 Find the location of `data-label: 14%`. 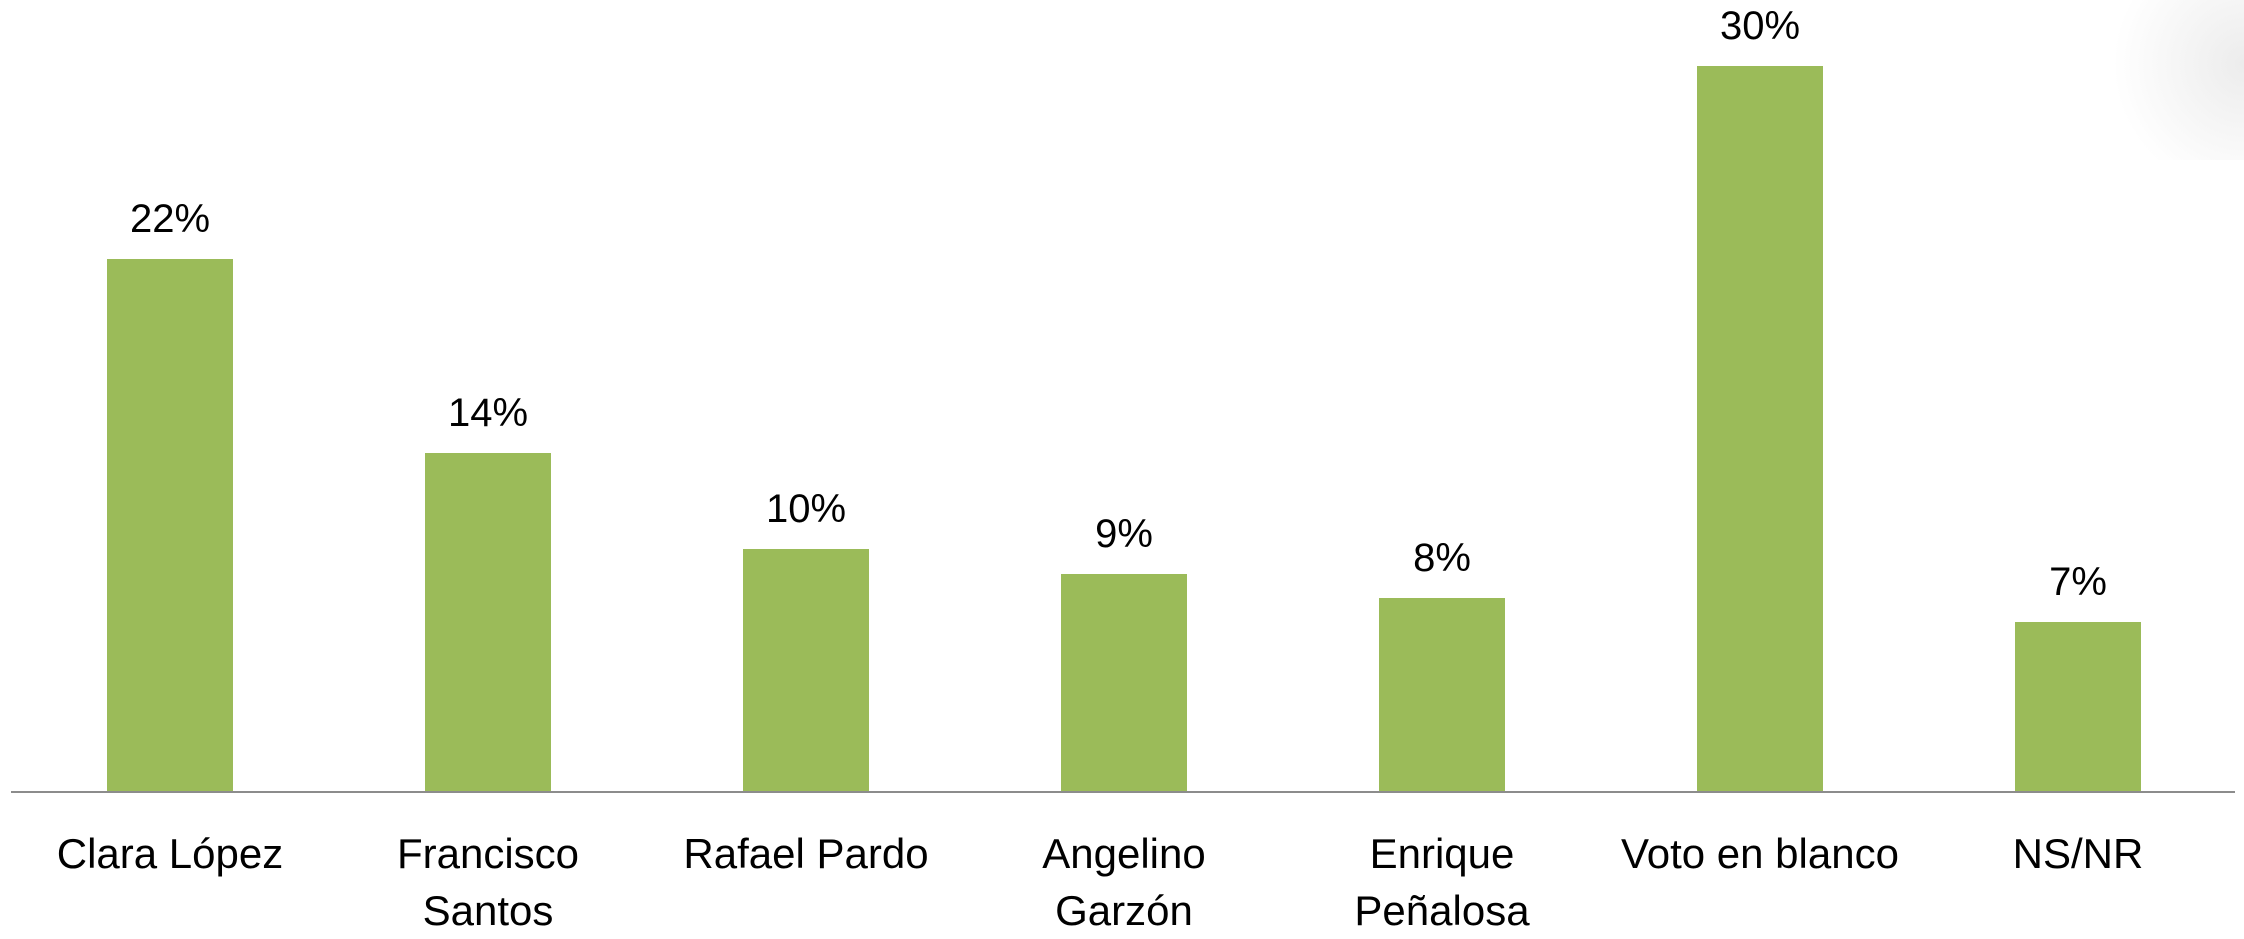

data-label: 14% is located at coordinates (488, 412).